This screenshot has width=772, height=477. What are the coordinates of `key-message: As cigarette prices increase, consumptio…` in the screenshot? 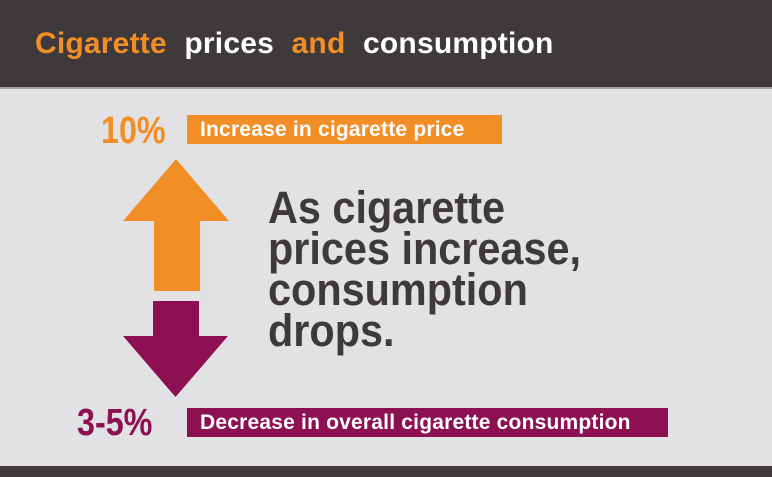 It's located at (425, 269).